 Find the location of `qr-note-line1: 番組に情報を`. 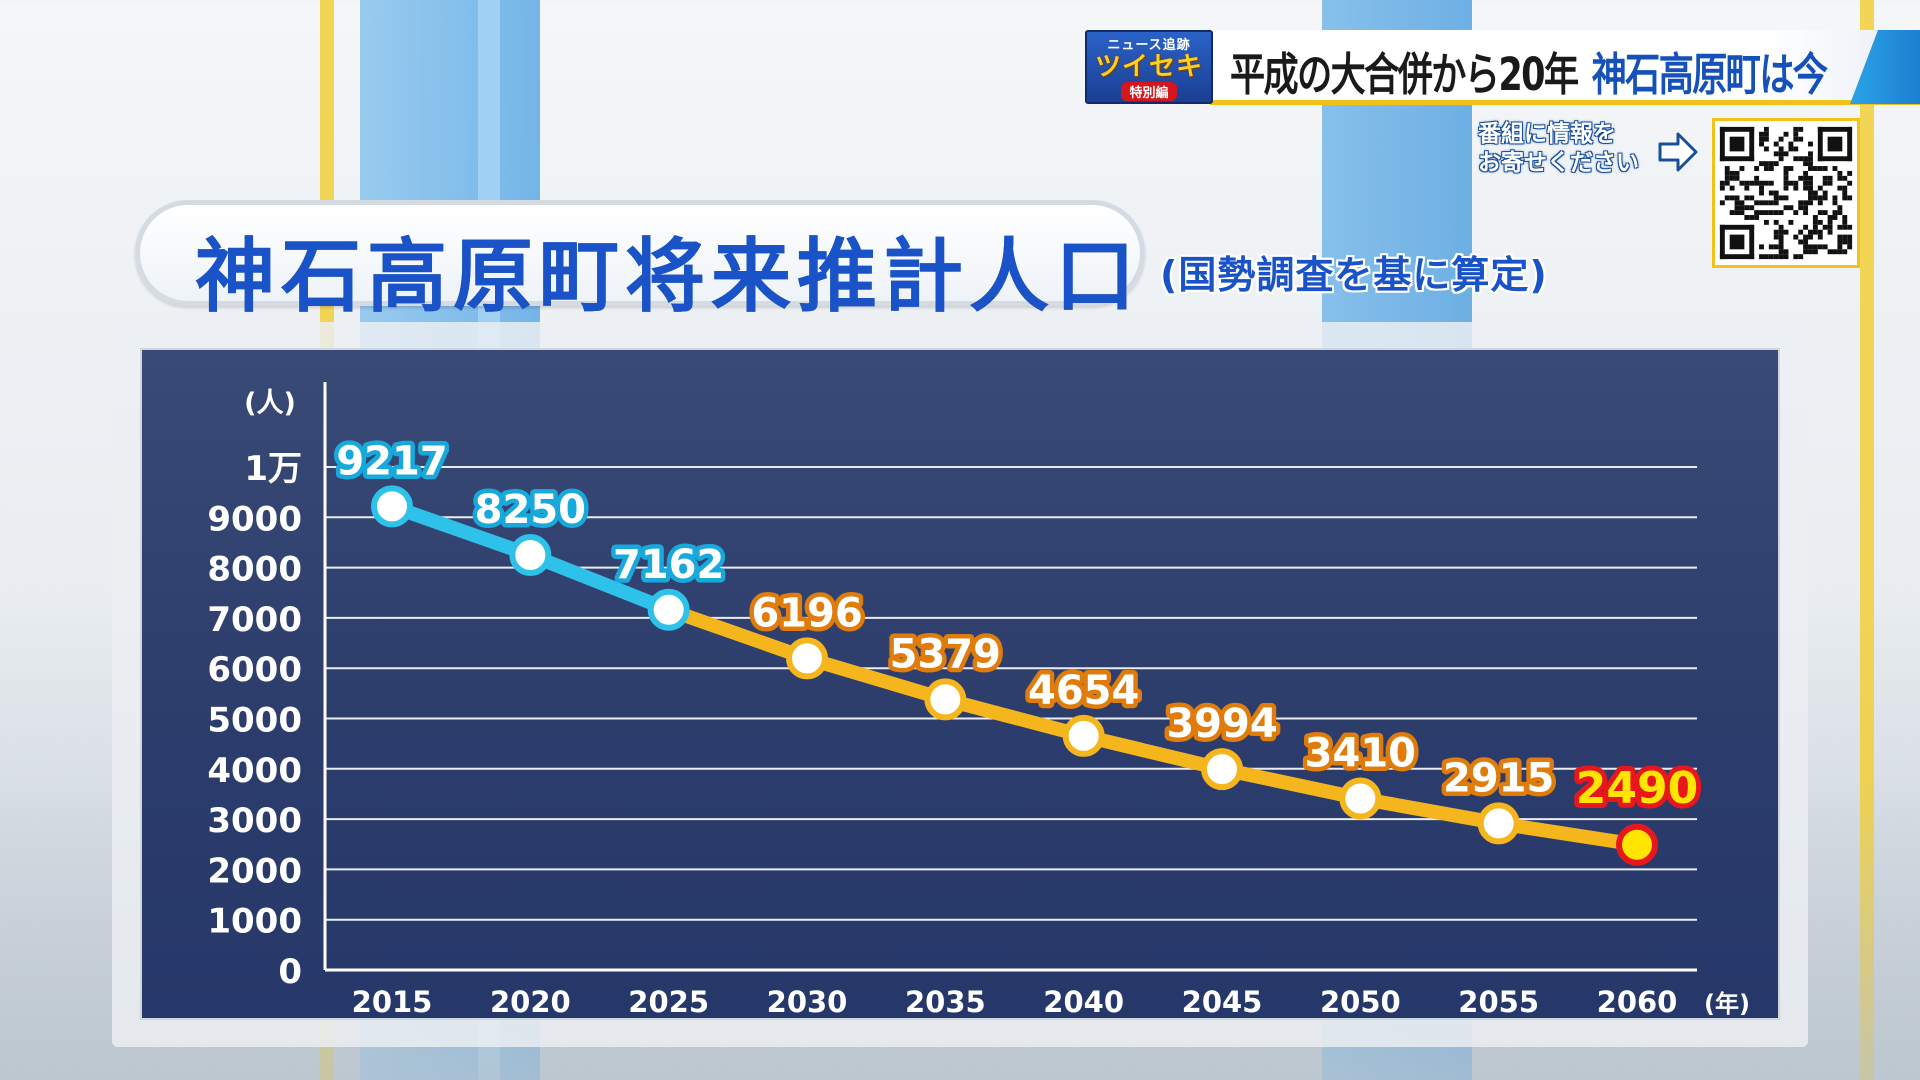

qr-note-line1: 番組に情報を is located at coordinates (1547, 134).